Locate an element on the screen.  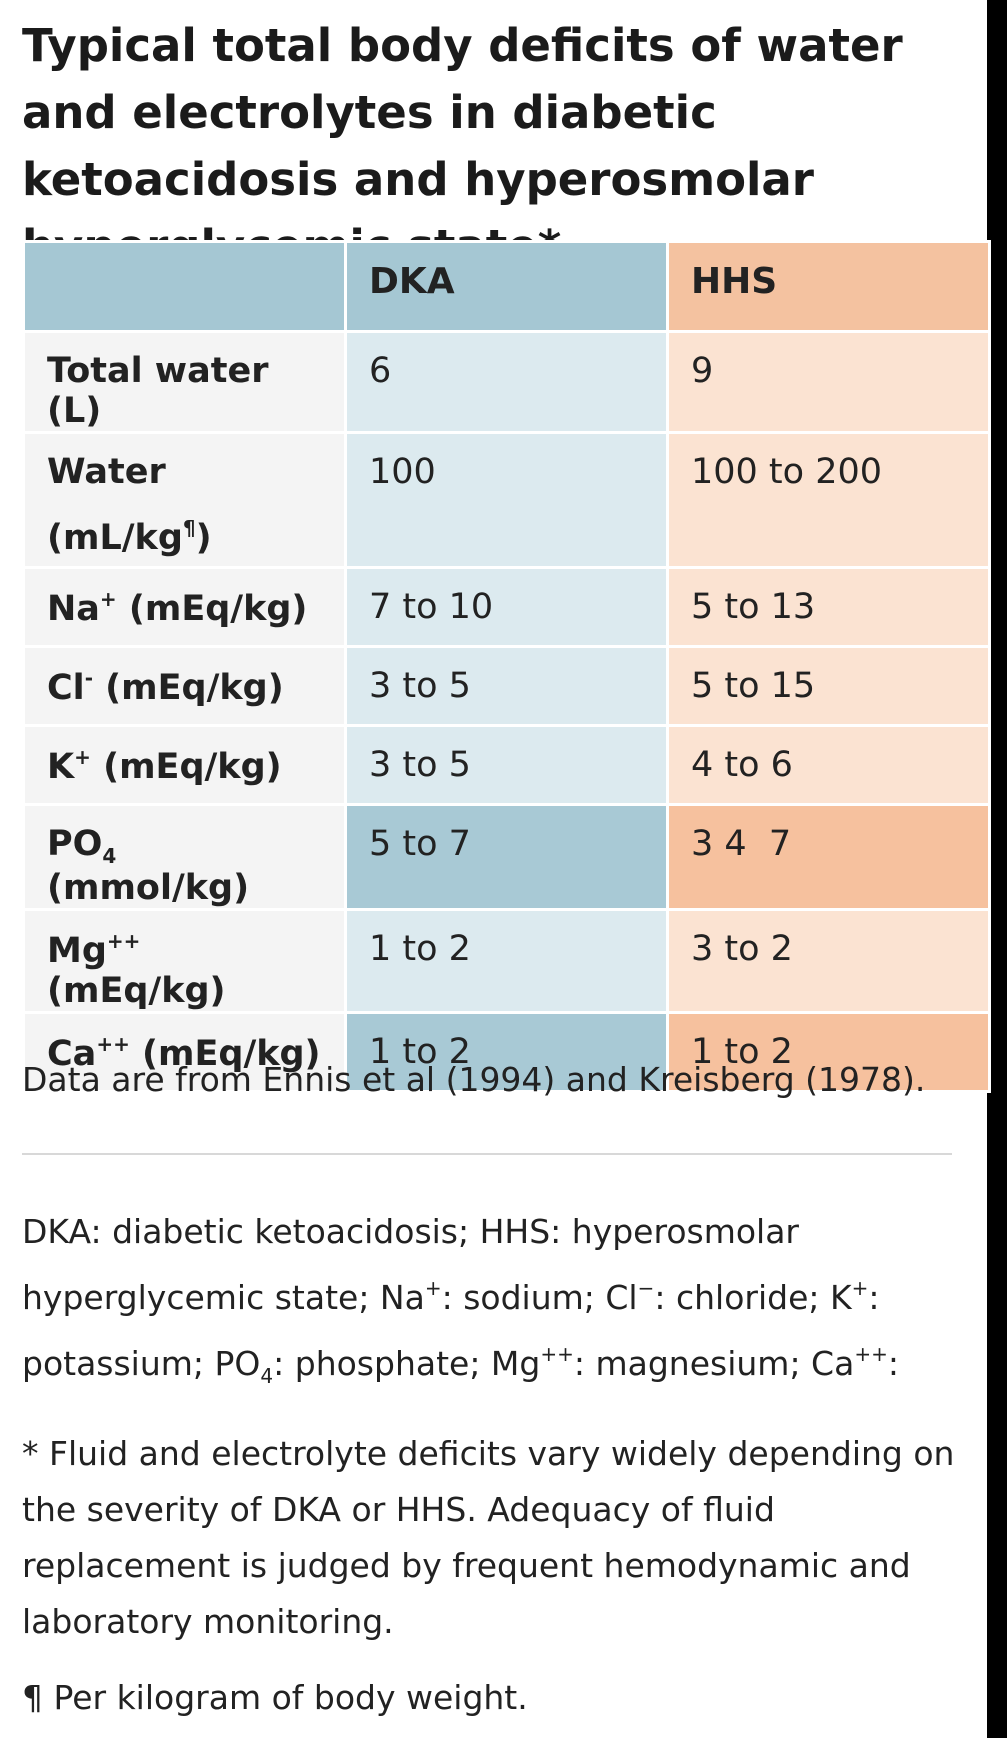
table-row: Mg++ (mEq/kg) 1 to 2 3 to 2 is located at coordinates (506, 961).